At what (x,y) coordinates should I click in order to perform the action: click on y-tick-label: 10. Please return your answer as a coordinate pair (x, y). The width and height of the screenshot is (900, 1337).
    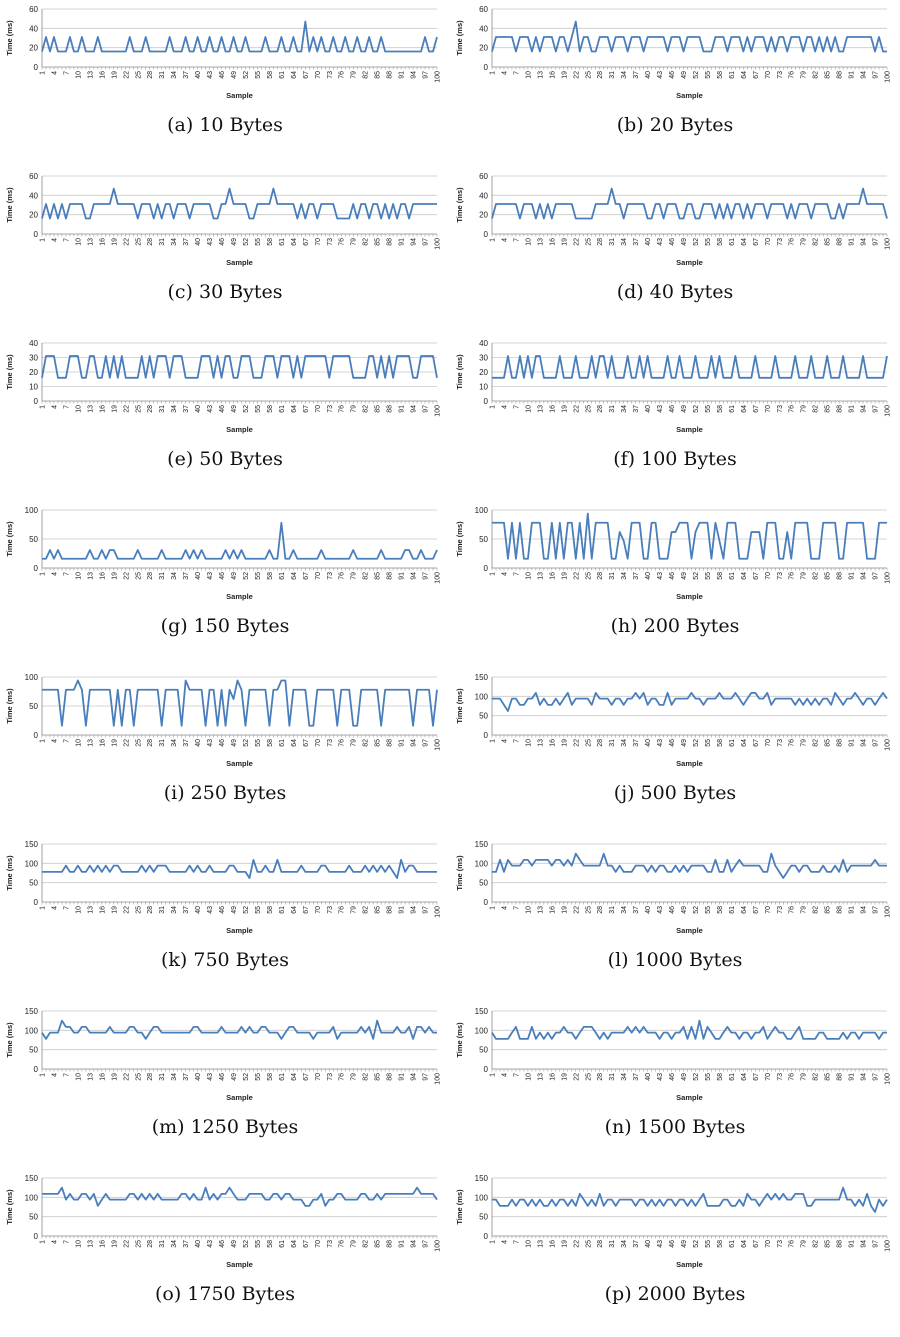
    Looking at the image, I should click on (483, 387).